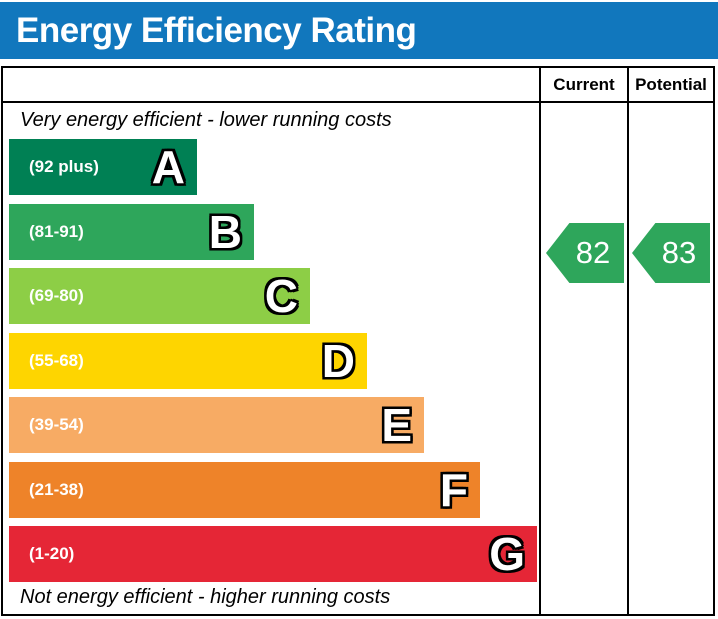 The image size is (718, 619). What do you see at coordinates (216, 30) in the screenshot?
I see `page-title: Energy Efficiency Rating` at bounding box center [216, 30].